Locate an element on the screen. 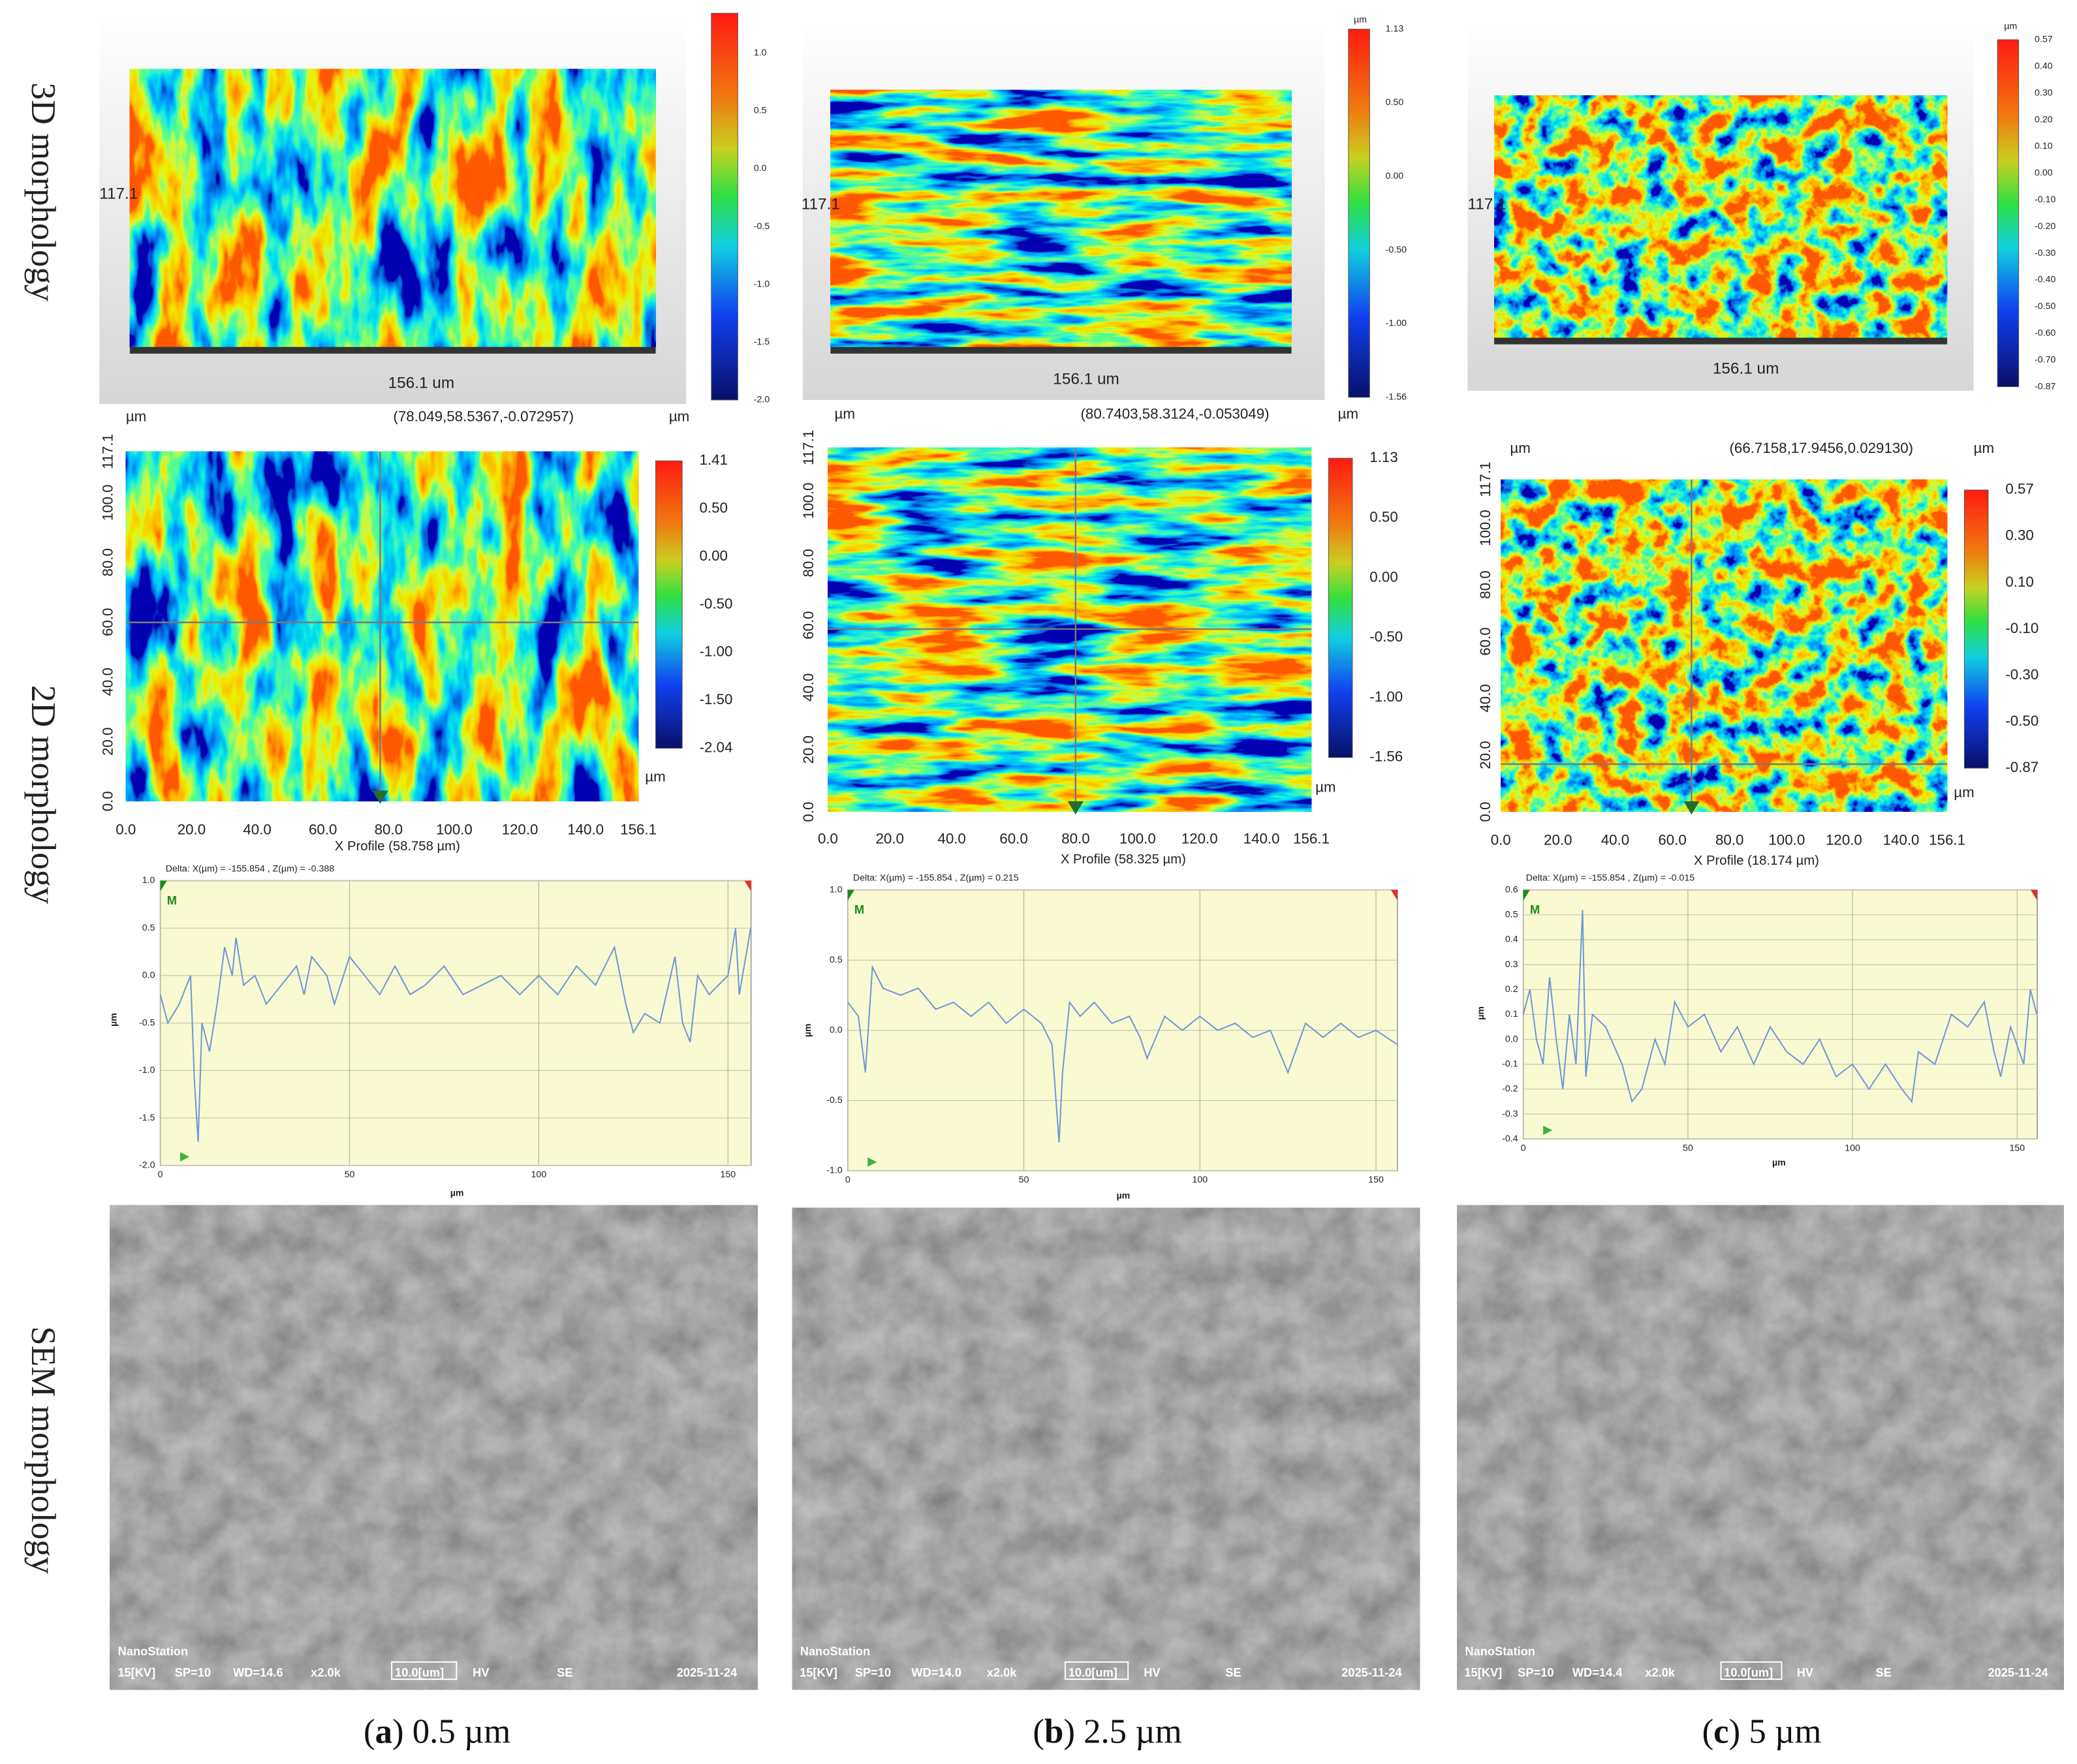  x-tick-label: 0 is located at coordinates (848, 1180).